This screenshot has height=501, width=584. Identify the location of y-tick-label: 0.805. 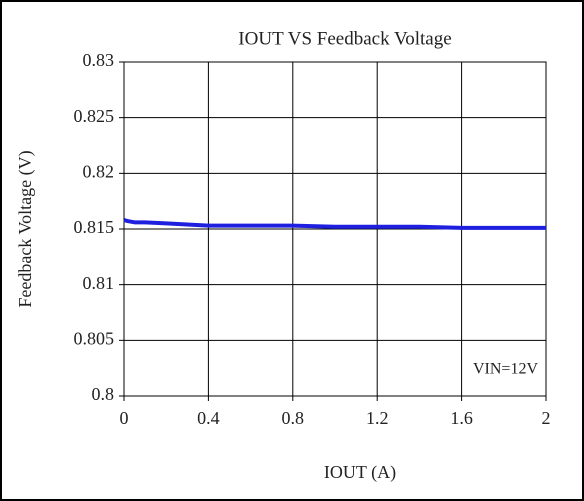
(94, 338).